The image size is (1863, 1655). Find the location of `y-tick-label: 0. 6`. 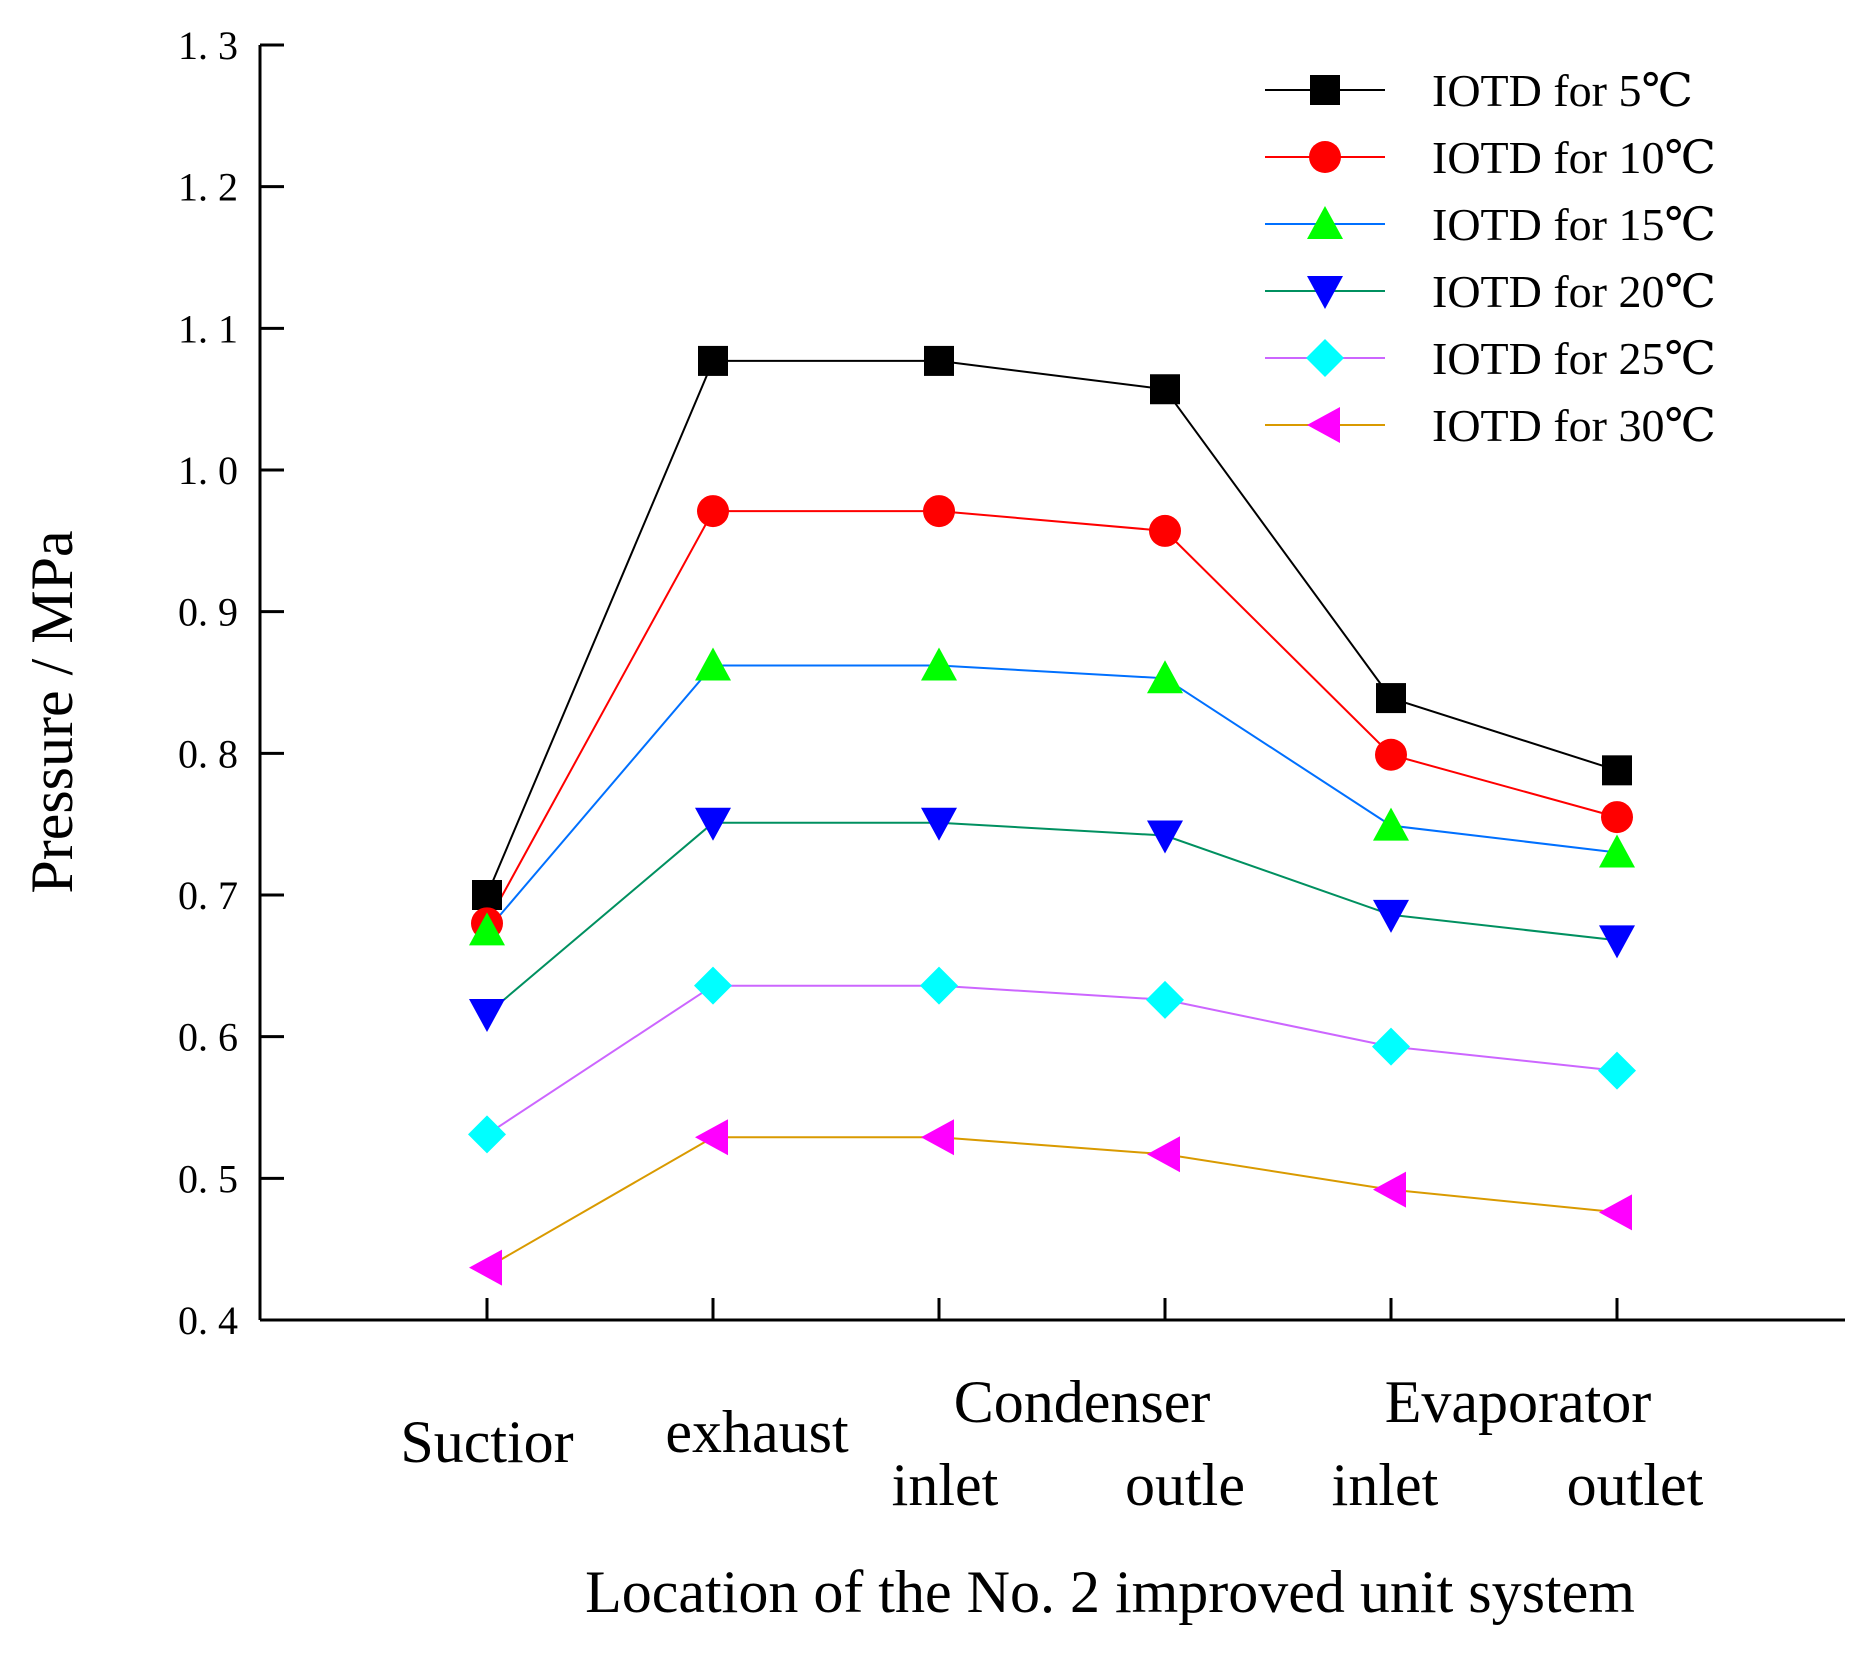

y-tick-label: 0. 6 is located at coordinates (208, 1037).